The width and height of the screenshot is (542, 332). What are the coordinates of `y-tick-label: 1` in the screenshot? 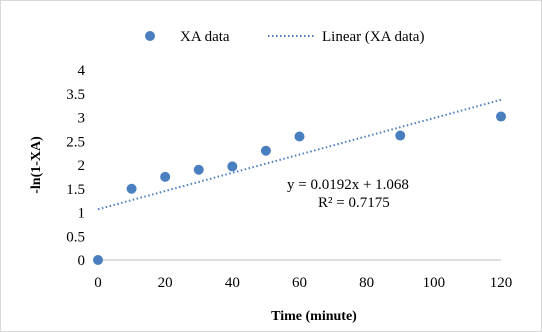 It's located at (82, 214).